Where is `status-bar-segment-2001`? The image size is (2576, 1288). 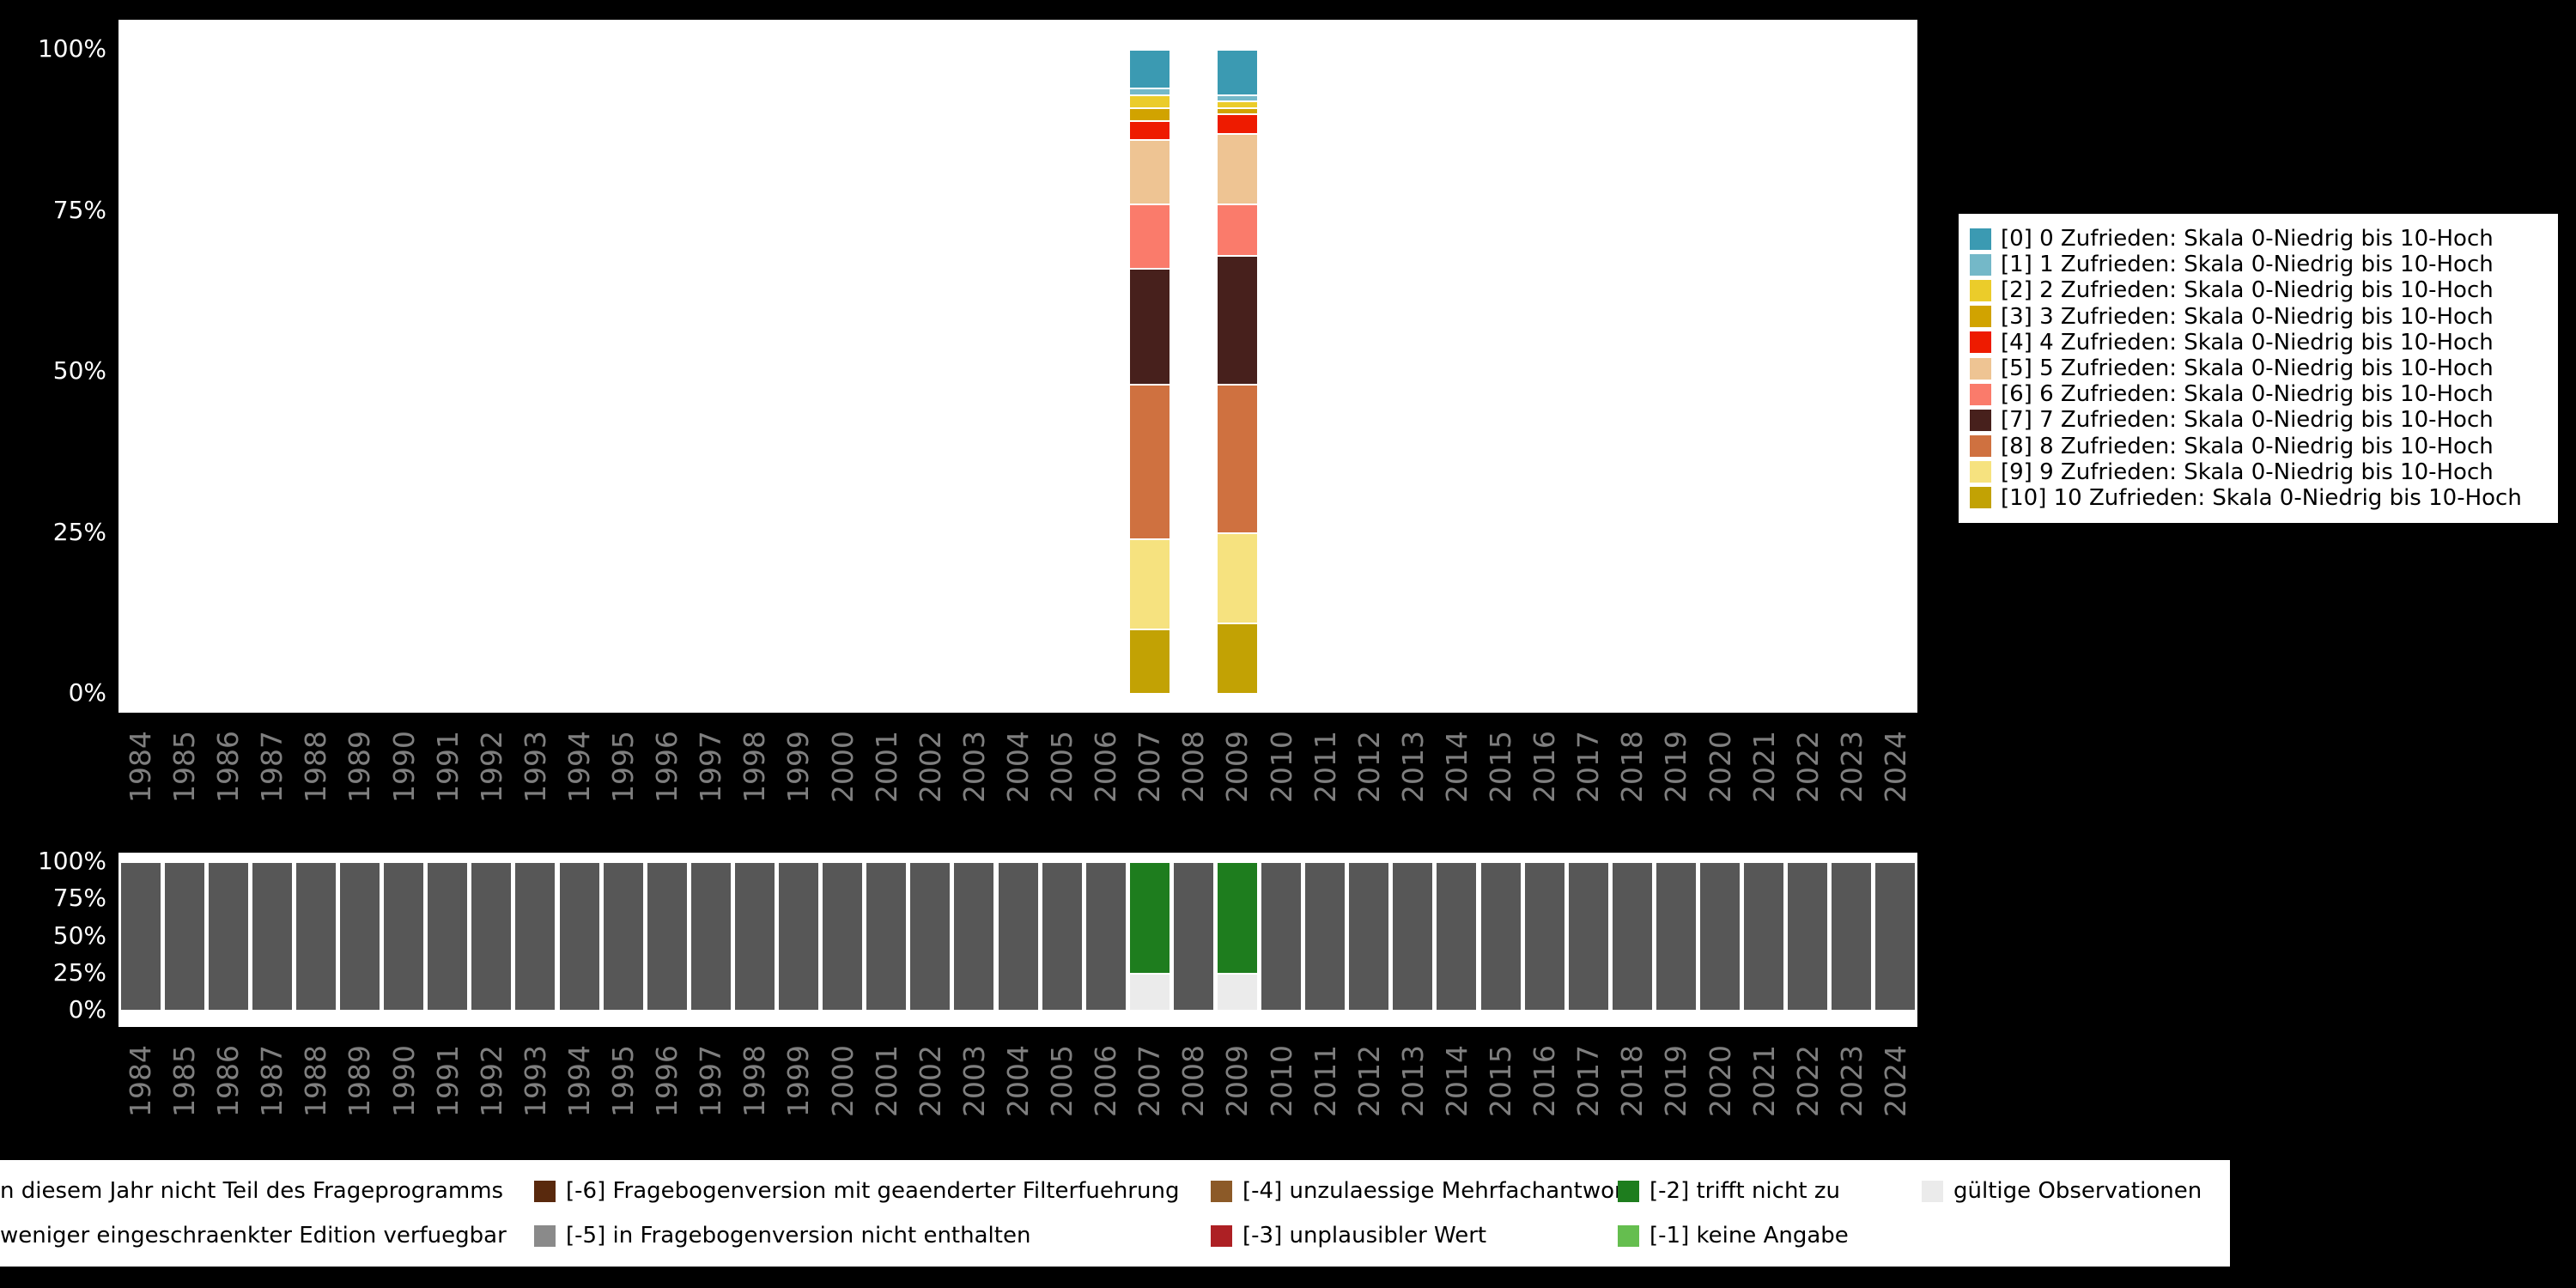
status-bar-segment-2001 is located at coordinates (886, 936).